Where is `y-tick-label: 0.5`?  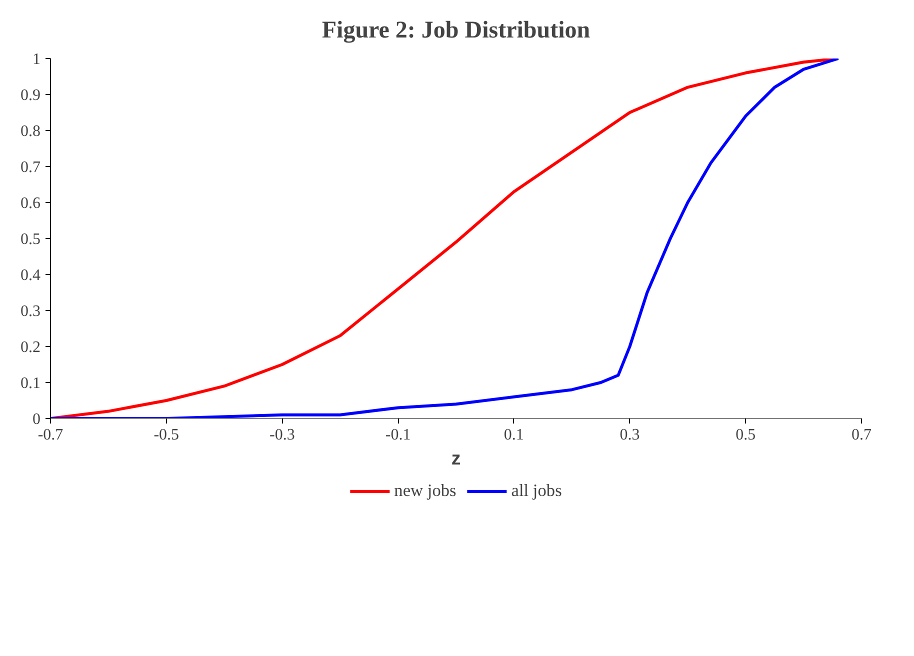
y-tick-label: 0.5 is located at coordinates (30, 239).